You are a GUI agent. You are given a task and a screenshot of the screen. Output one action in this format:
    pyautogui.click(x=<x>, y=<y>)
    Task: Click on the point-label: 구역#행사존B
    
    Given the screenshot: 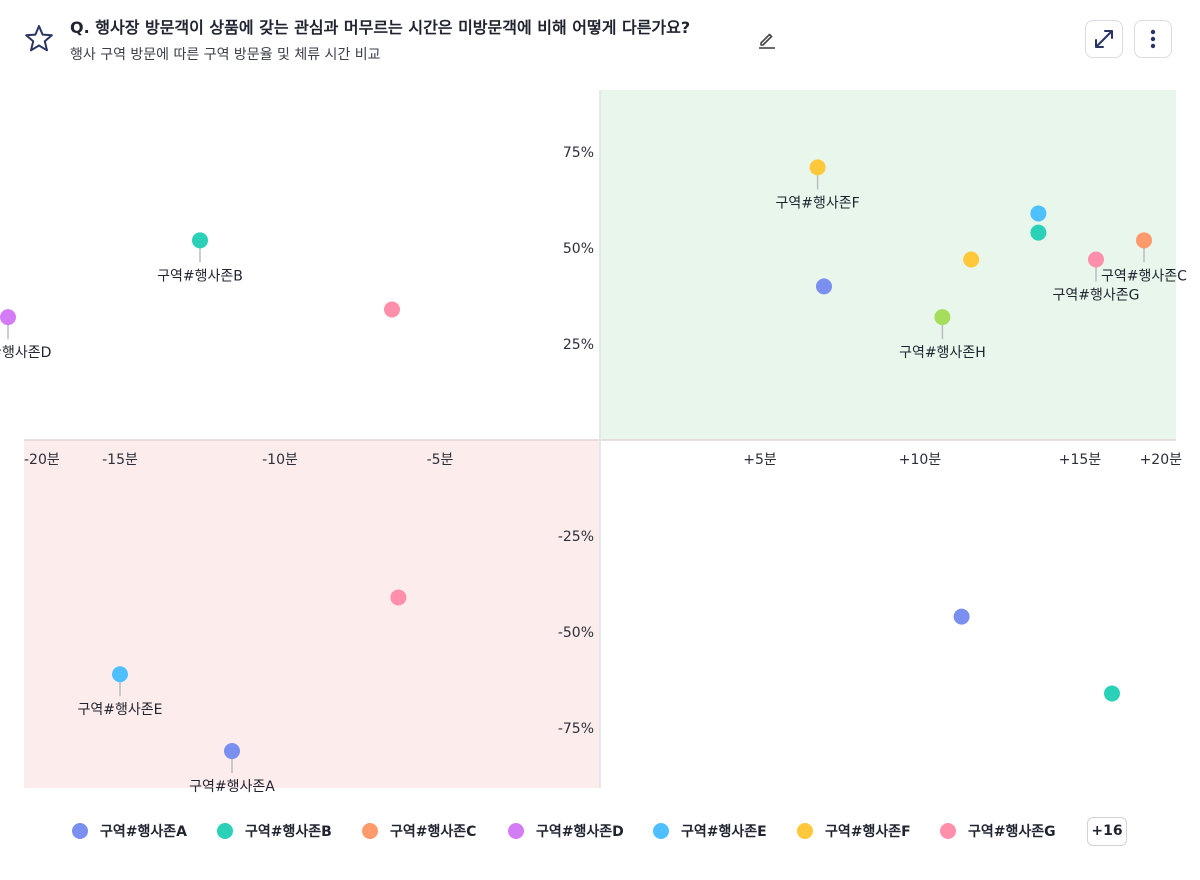 What is the action you would take?
    pyautogui.click(x=200, y=276)
    